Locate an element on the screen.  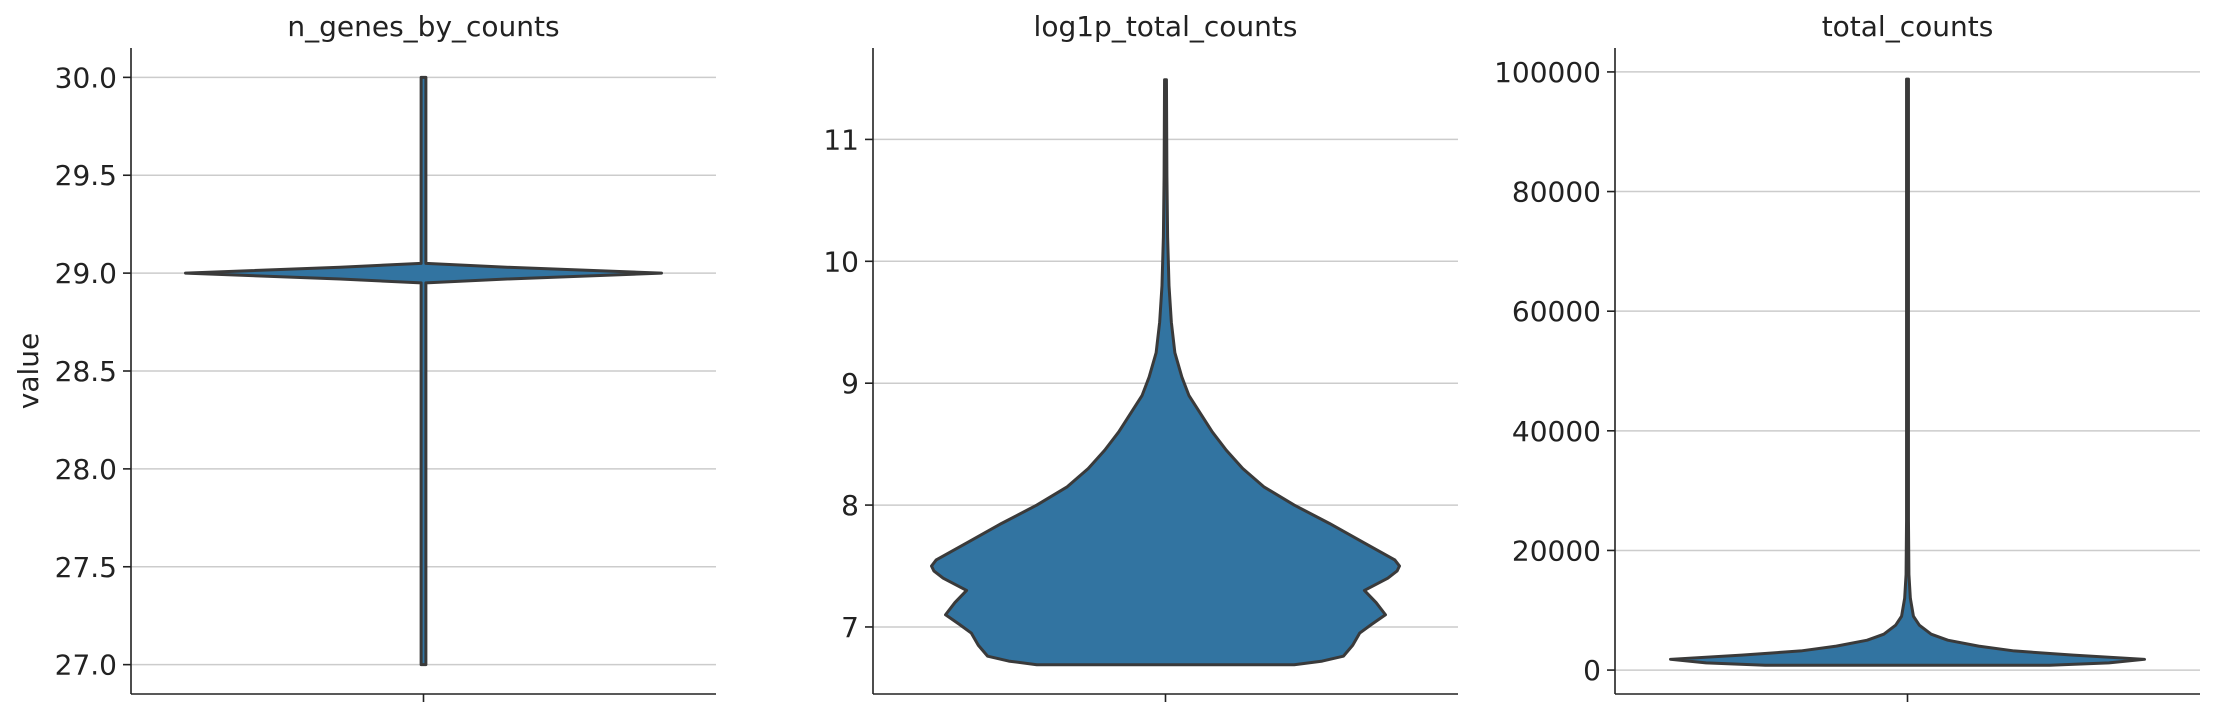
y-tick-label: 60000 is located at coordinates (1556, 311).